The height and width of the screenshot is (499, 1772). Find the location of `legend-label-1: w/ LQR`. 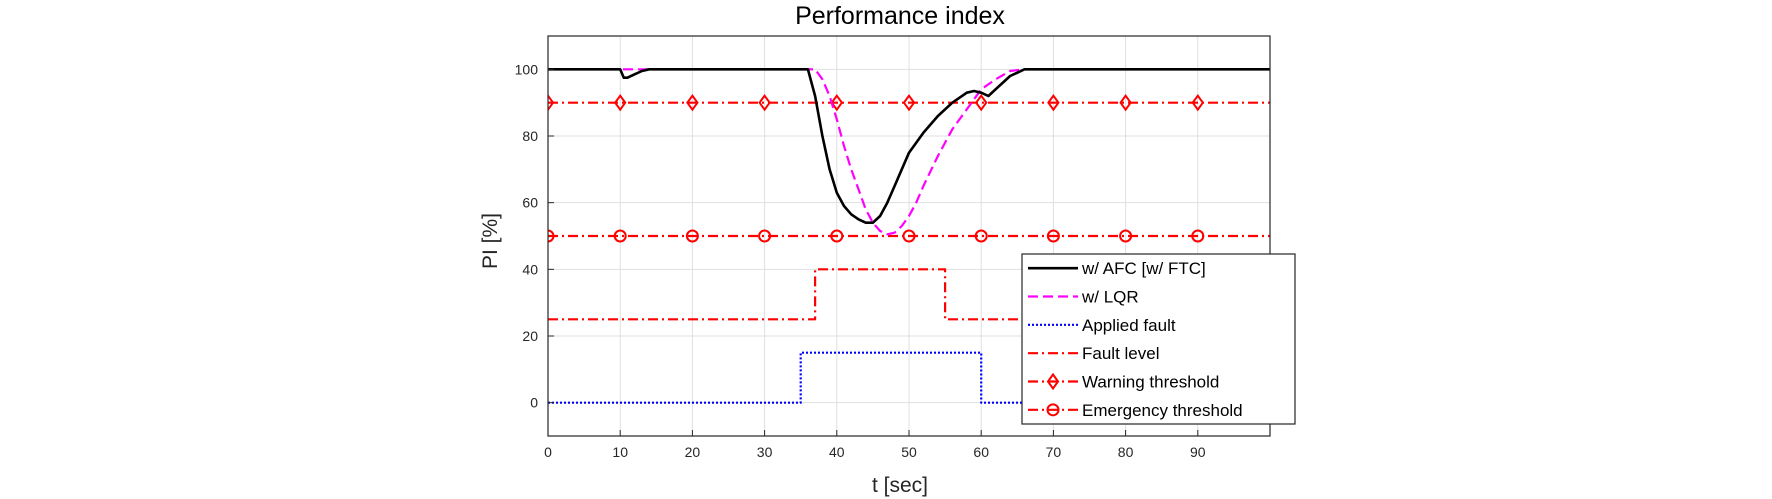

legend-label-1: w/ LQR is located at coordinates (1110, 297).